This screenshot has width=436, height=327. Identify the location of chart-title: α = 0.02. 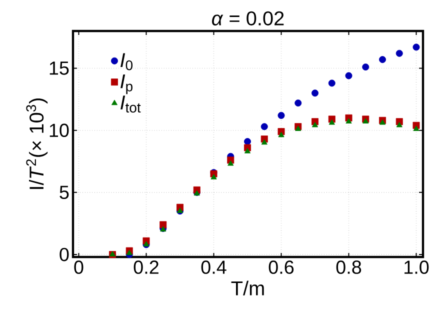
(248, 18).